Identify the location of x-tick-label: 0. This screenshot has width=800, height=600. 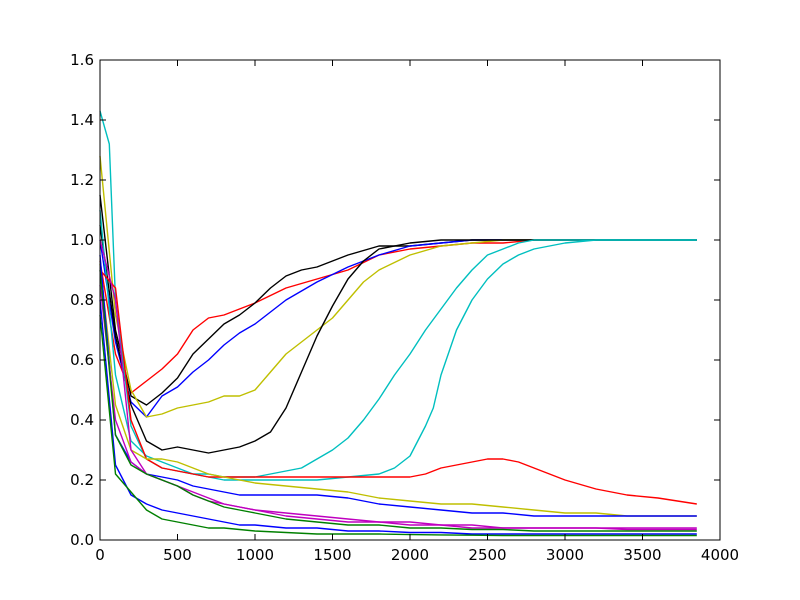
(100, 555).